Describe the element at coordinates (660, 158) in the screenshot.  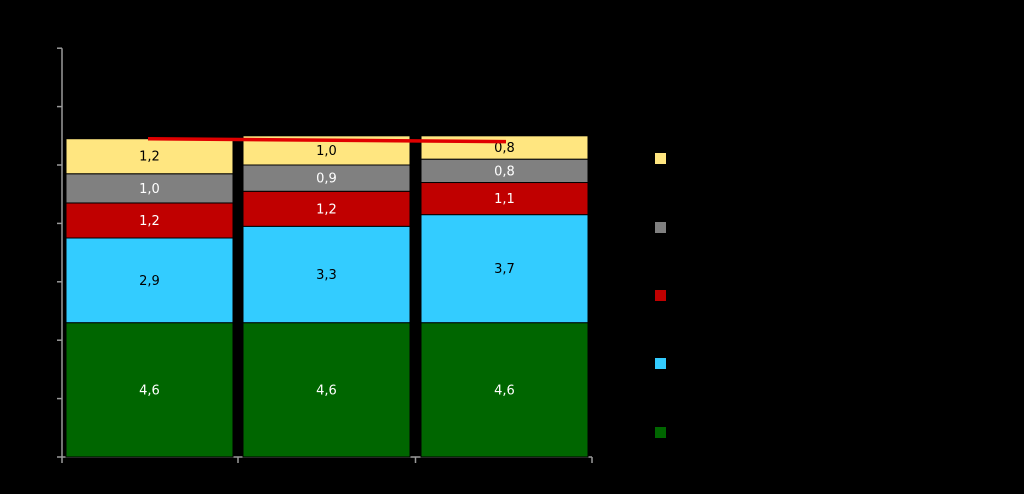
I see `legend-marker-s5` at that location.